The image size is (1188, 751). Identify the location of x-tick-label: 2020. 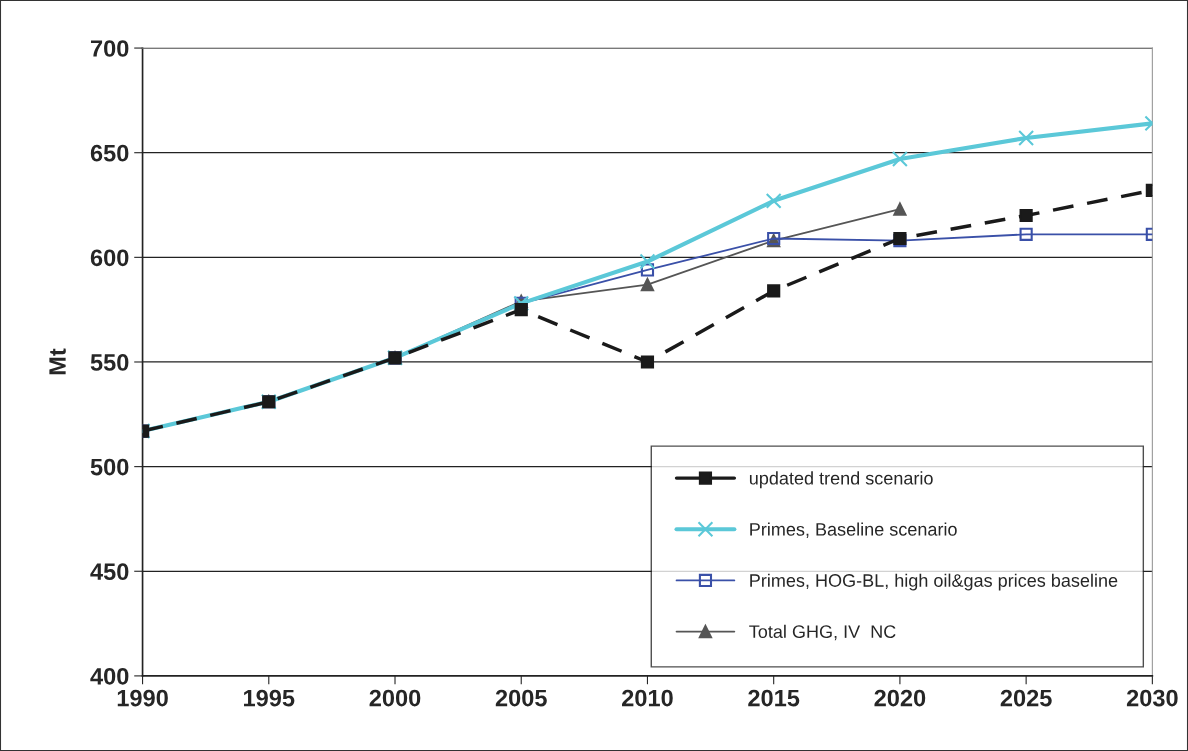
(900, 698).